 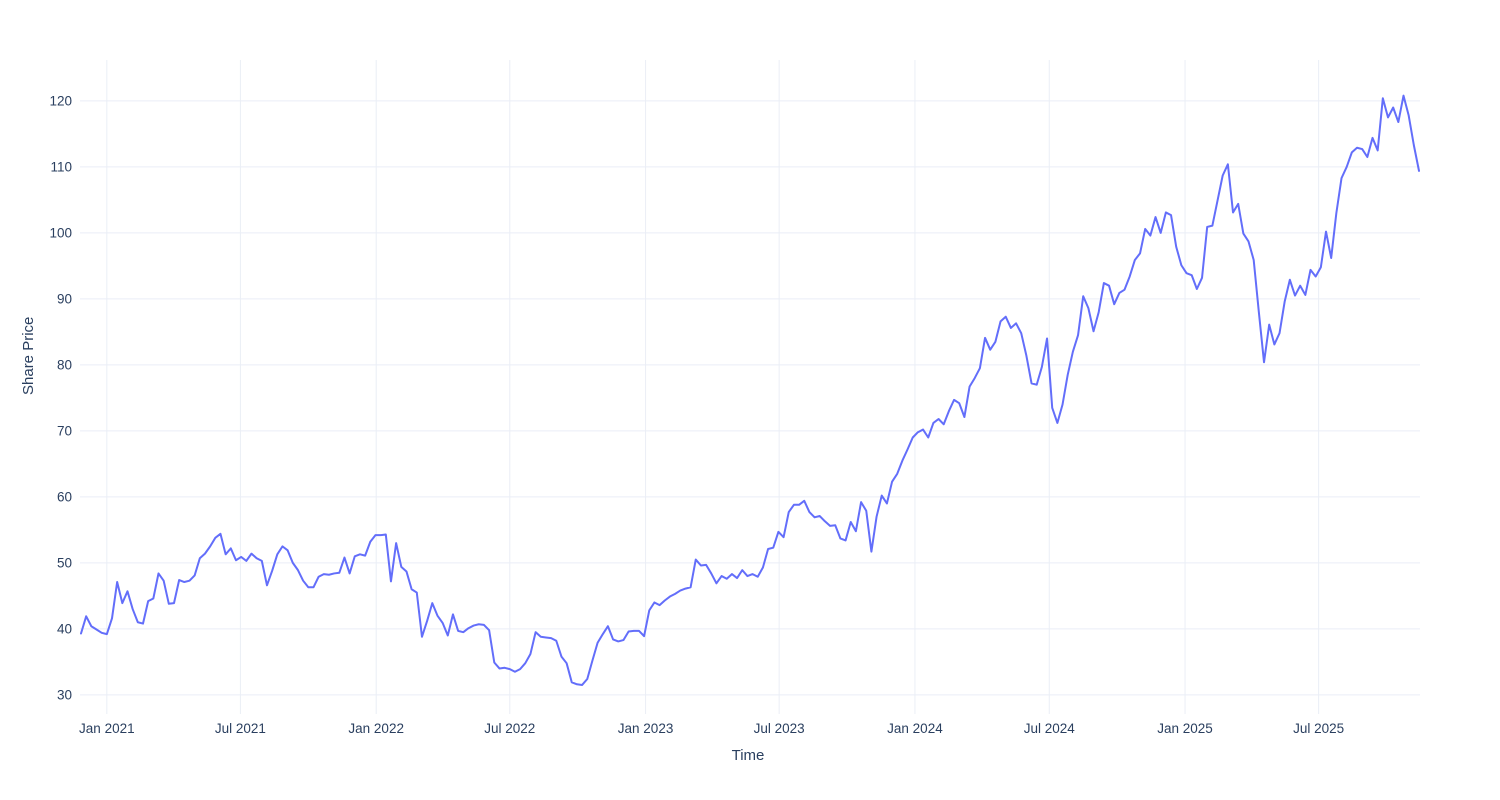 What do you see at coordinates (748, 755) in the screenshot?
I see `x-axis-title: Time` at bounding box center [748, 755].